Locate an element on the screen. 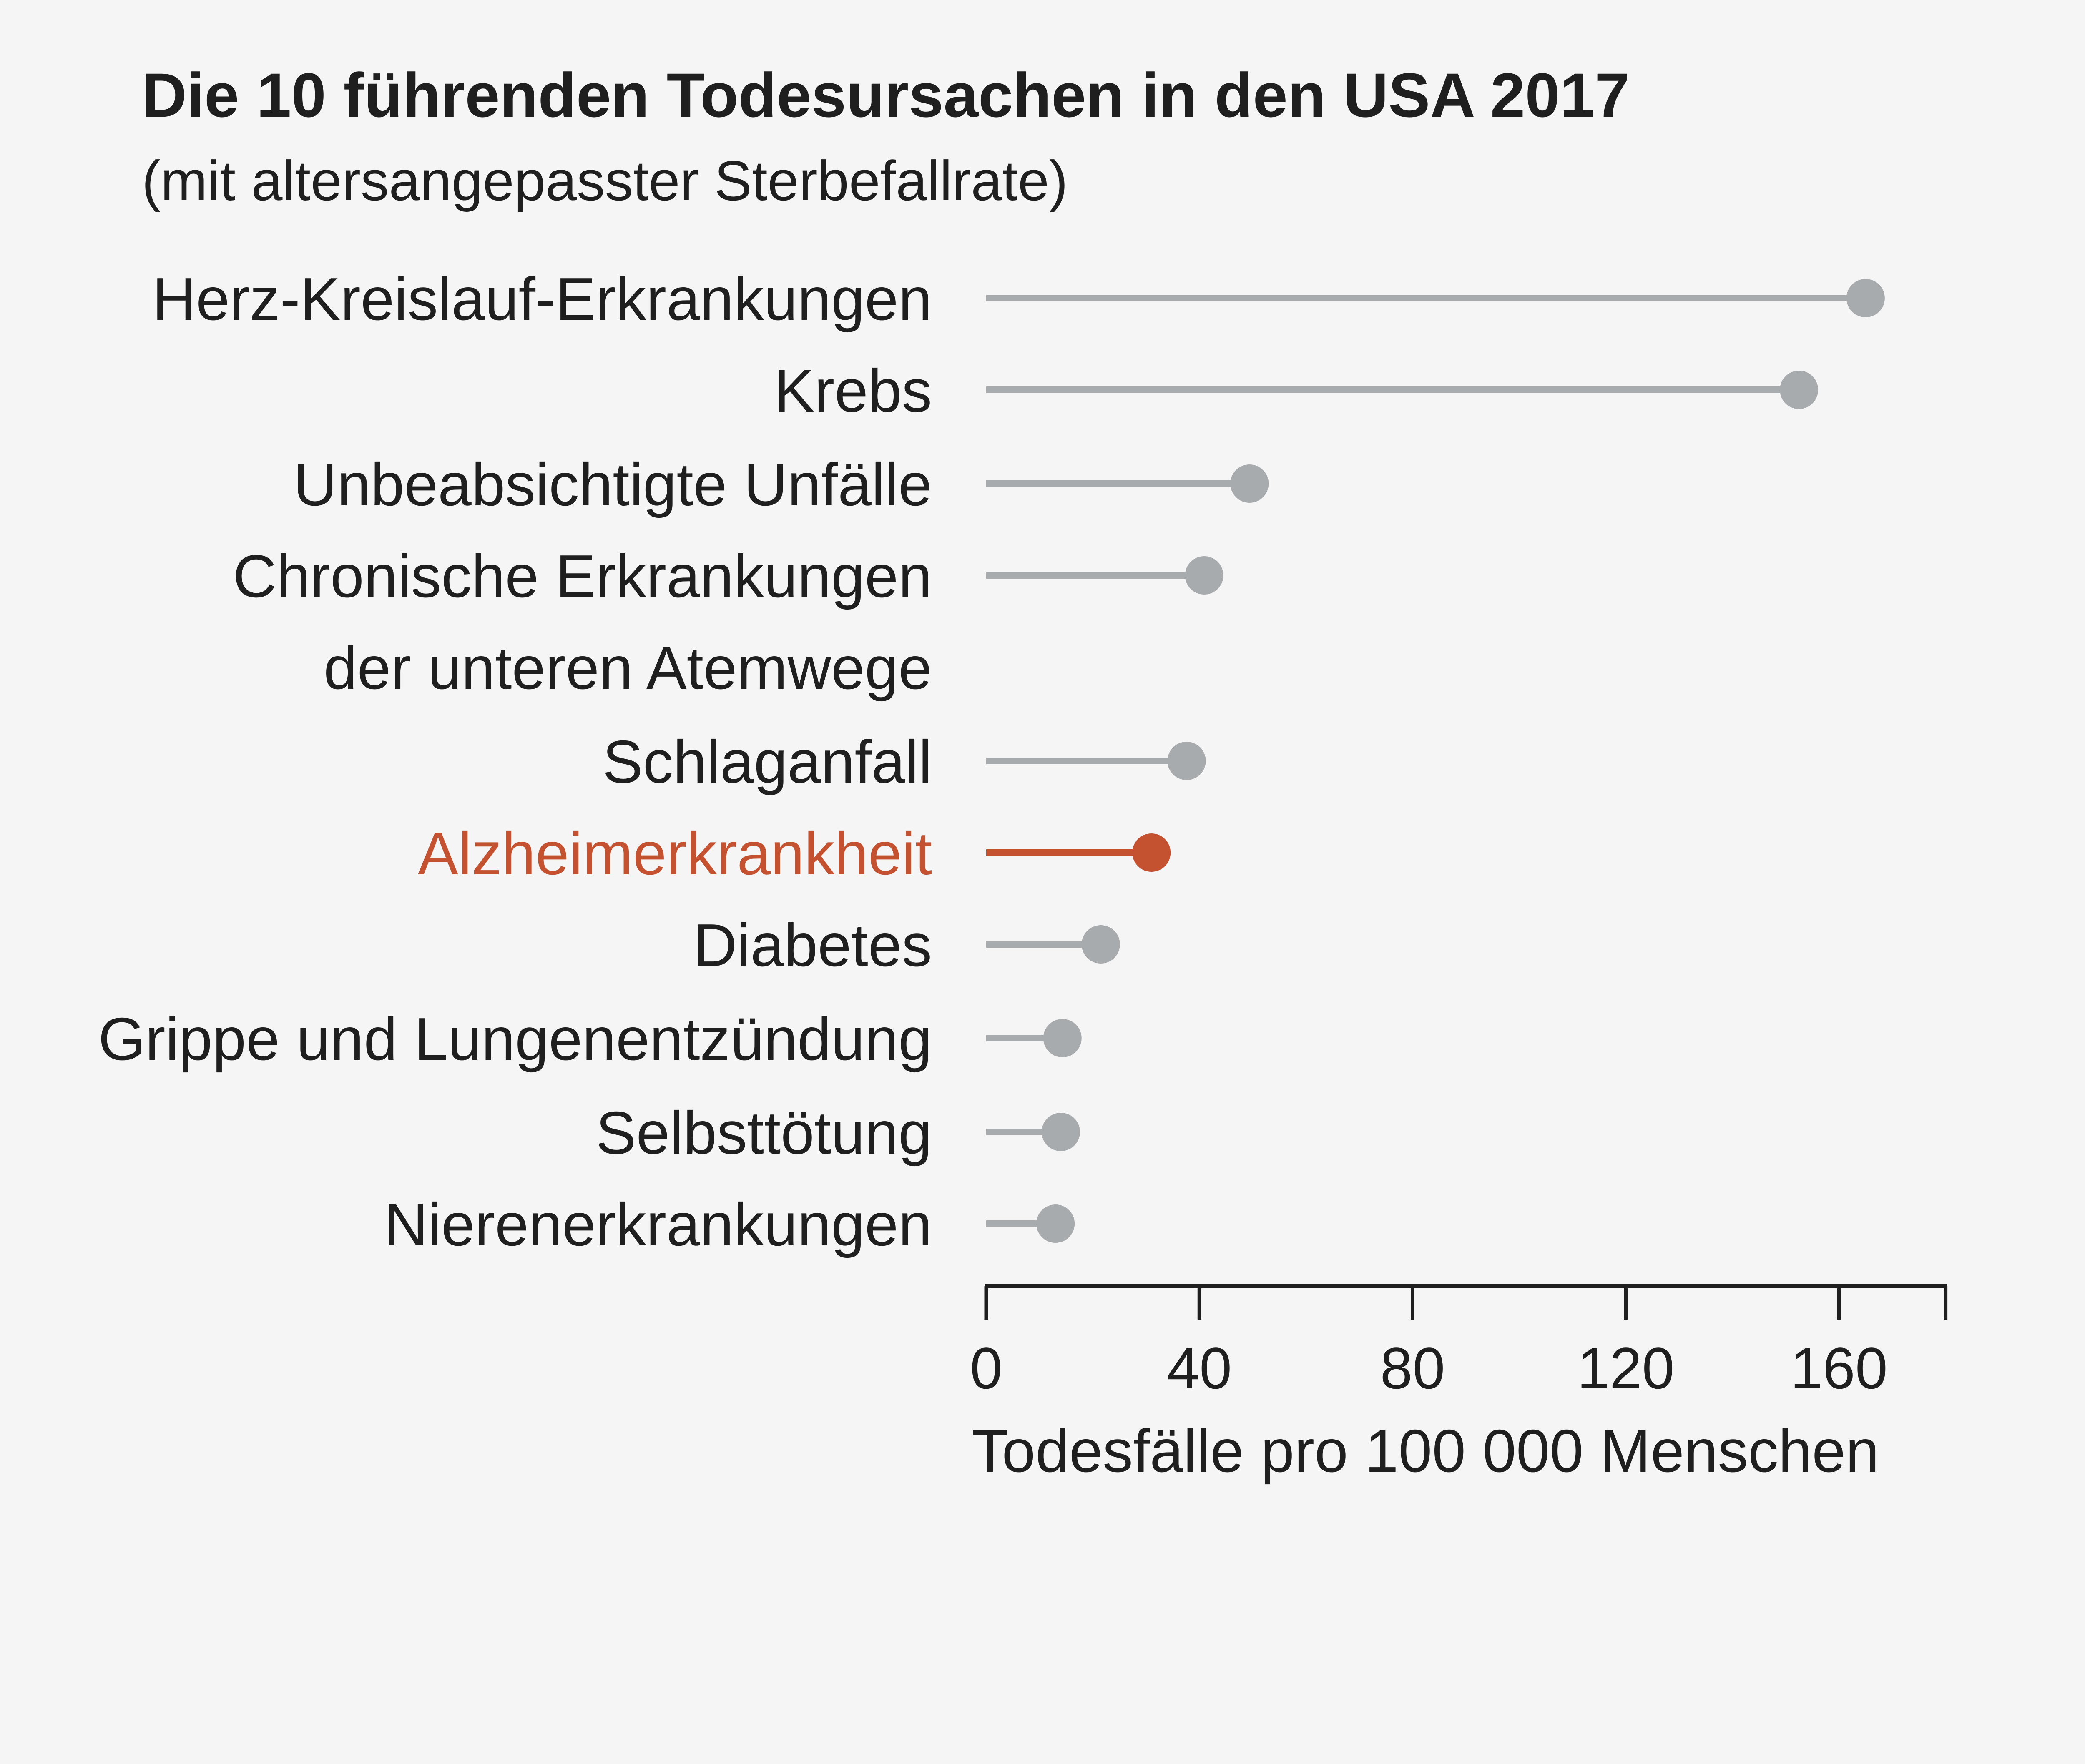 The height and width of the screenshot is (1764, 2085). category-label: Selbsttötung is located at coordinates (764, 1133).